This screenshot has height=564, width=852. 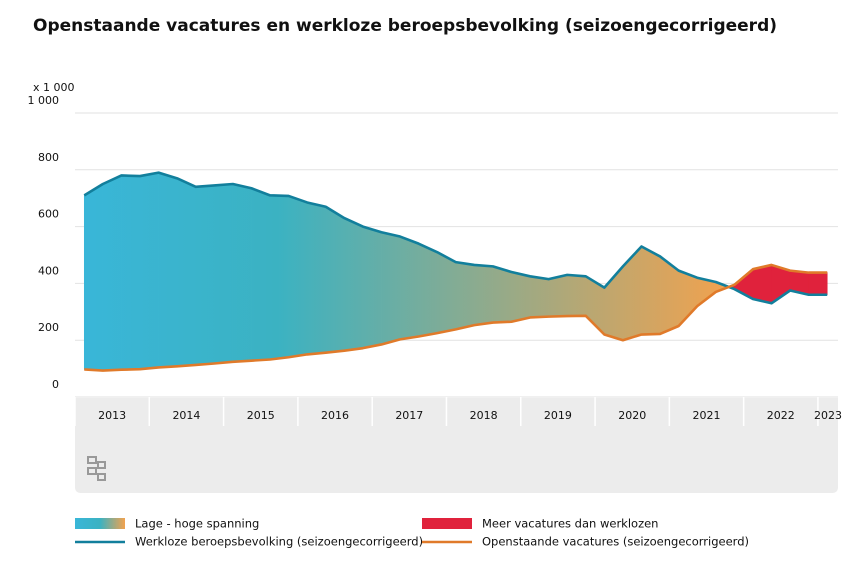 I want to click on x-tick-label: 2023, so click(x=828, y=415).